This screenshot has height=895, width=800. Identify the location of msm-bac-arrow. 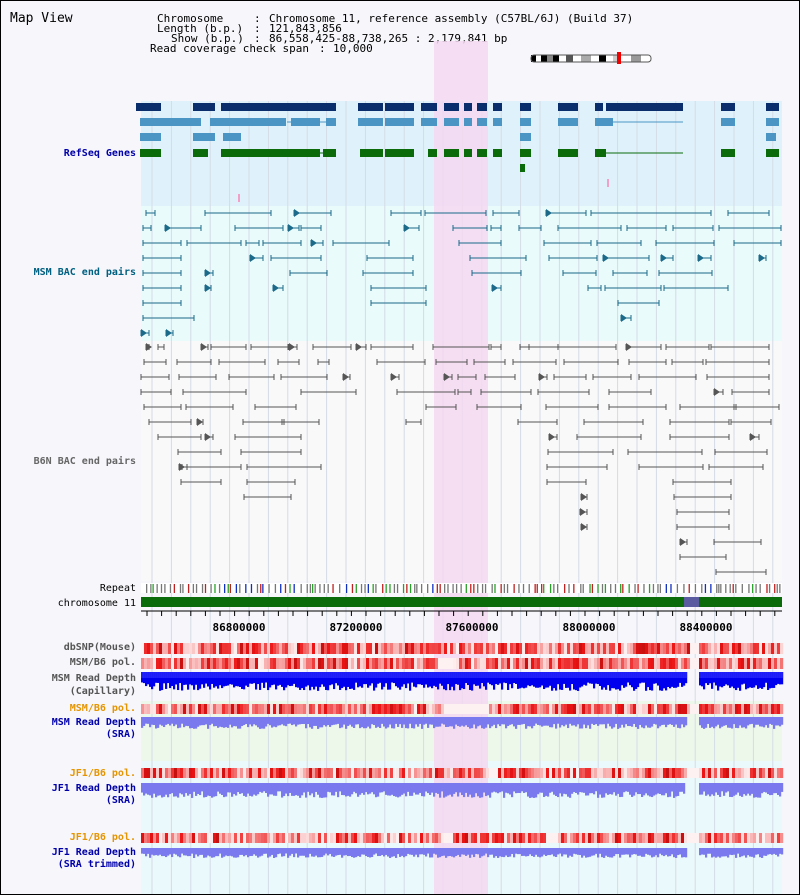
(253, 258).